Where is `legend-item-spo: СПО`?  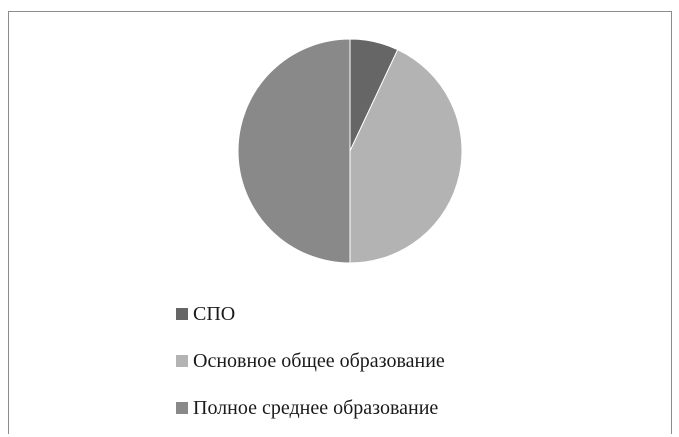 legend-item-spo: СПО is located at coordinates (205, 314).